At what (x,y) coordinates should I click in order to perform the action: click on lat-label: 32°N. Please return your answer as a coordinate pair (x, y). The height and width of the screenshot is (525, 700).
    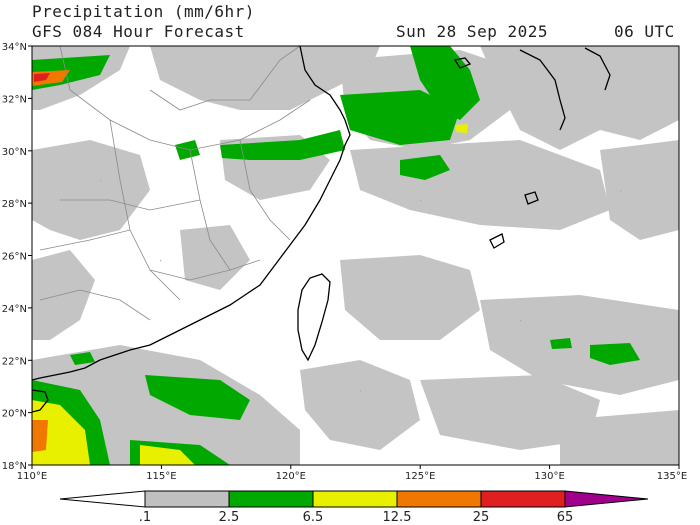
    Looking at the image, I should click on (14, 99).